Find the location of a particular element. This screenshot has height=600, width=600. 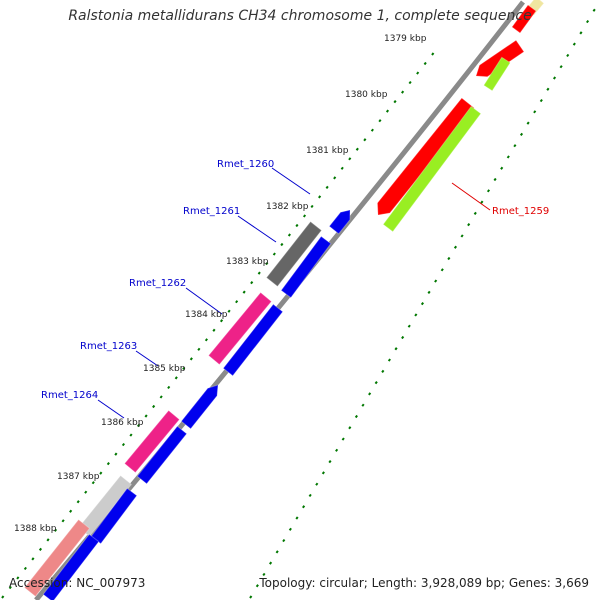

gene-label-rmet-1264: Rmet_1264 is located at coordinates (69, 395).